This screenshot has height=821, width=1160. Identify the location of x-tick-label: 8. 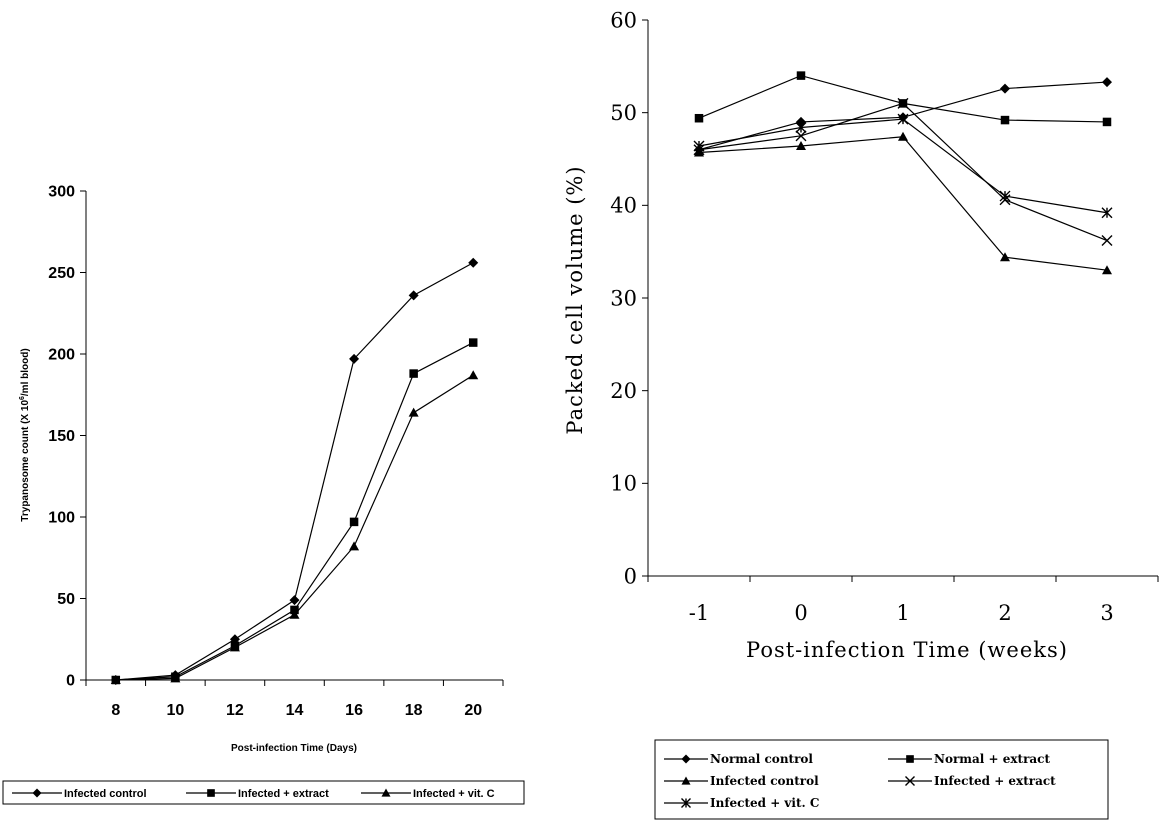
(115, 710).